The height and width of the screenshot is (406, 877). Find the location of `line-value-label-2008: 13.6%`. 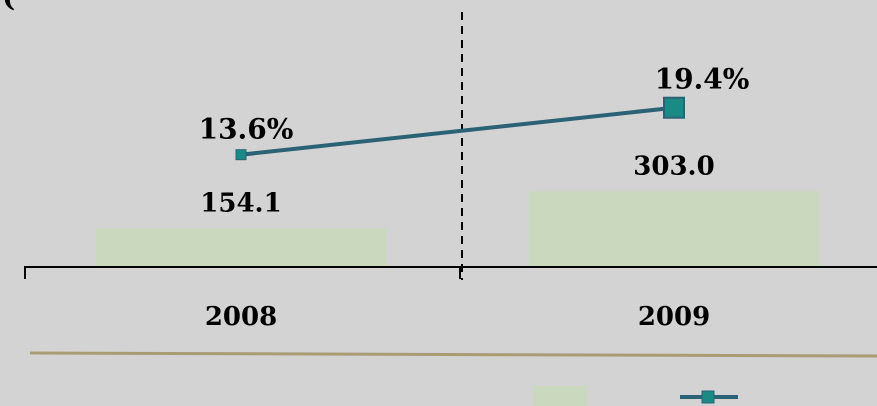

line-value-label-2008: 13.6% is located at coordinates (246, 129).